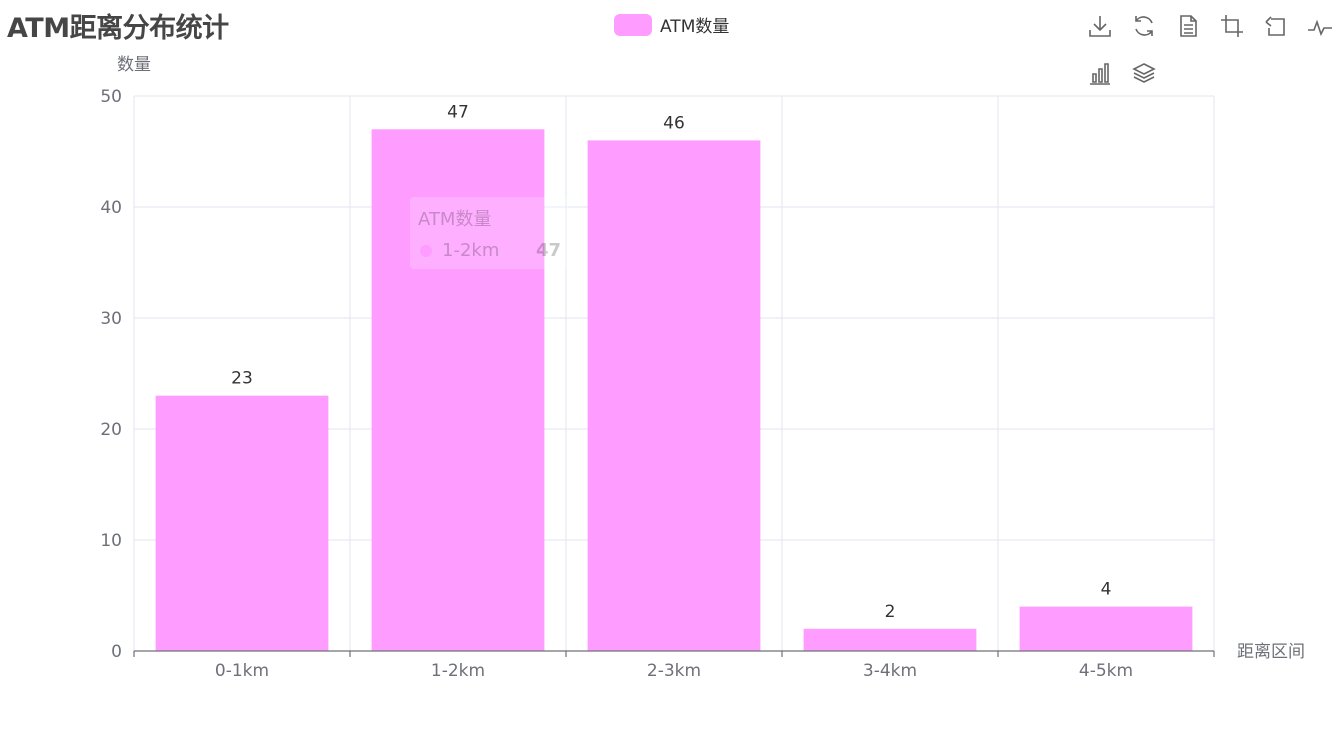 This screenshot has height=735, width=1344. I want to click on data-label: 2, so click(890, 612).